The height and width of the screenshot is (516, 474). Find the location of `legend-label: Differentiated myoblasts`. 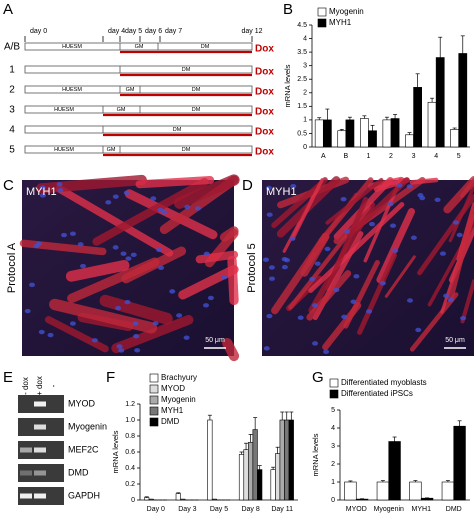

legend-label: Differentiated myoblasts is located at coordinates (384, 382).